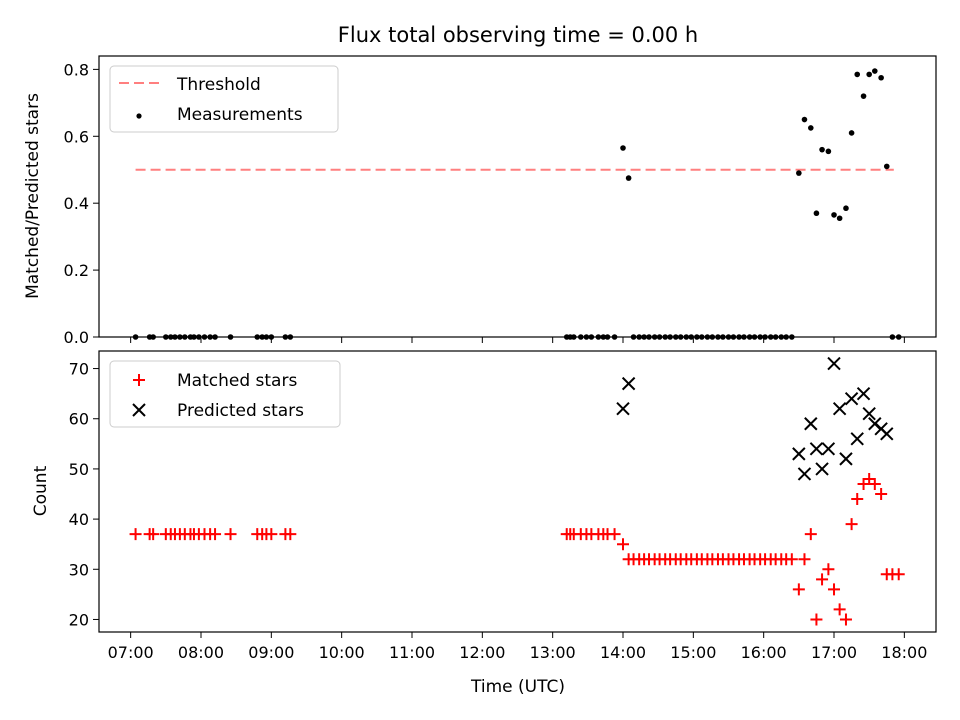 This screenshot has width=960, height=720. What do you see at coordinates (79, 569) in the screenshot?
I see `y-tick-label: 30` at bounding box center [79, 569].